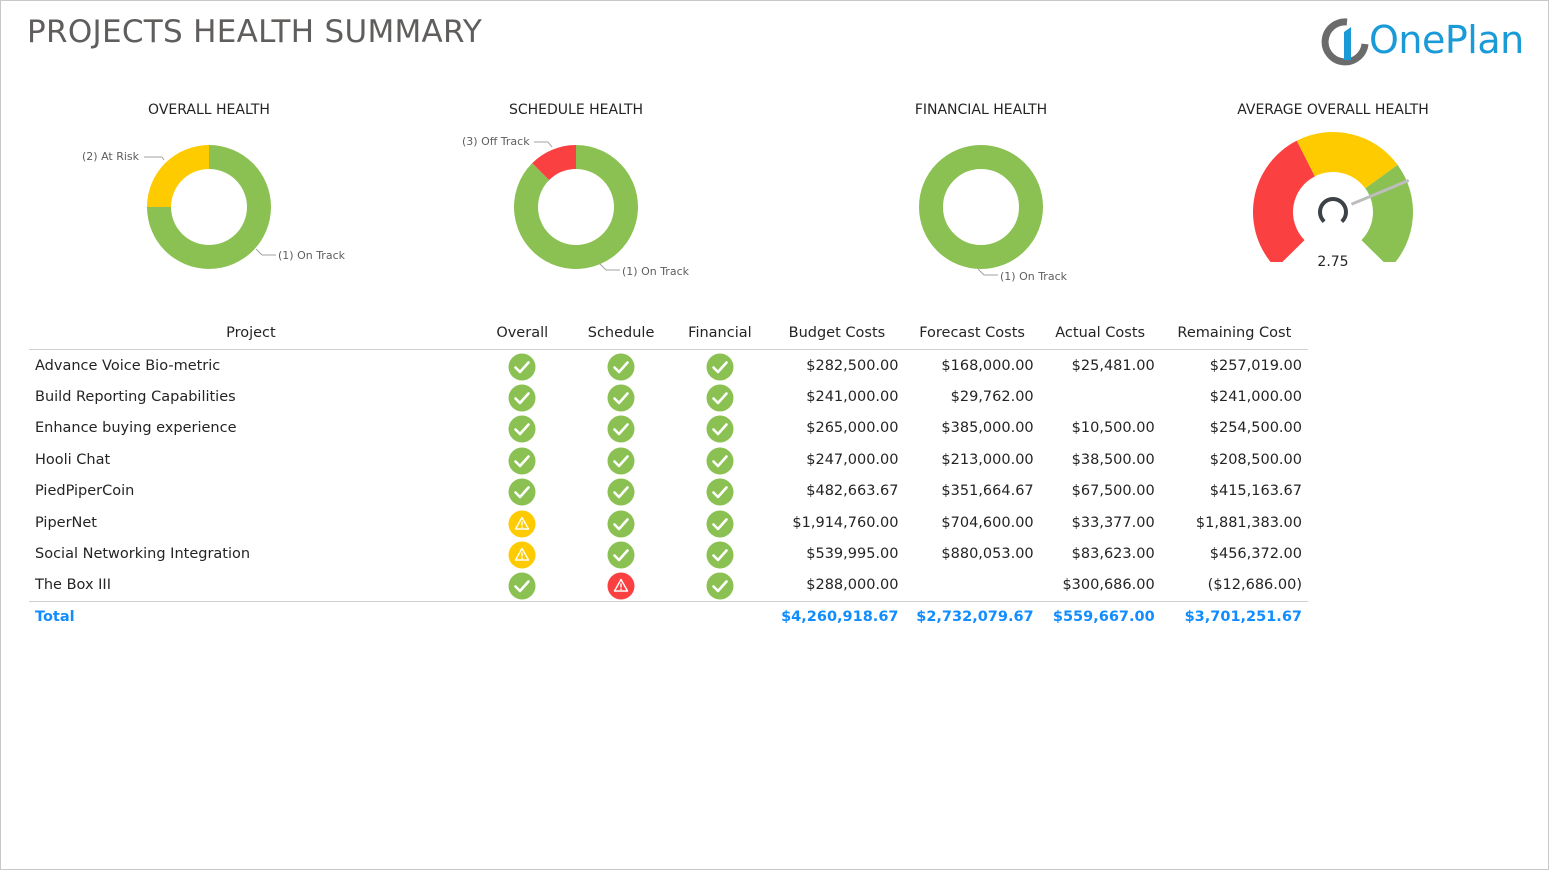 The height and width of the screenshot is (871, 1549). What do you see at coordinates (852, 428) in the screenshot?
I see `budget-cost-cell: $265,000.00` at bounding box center [852, 428].